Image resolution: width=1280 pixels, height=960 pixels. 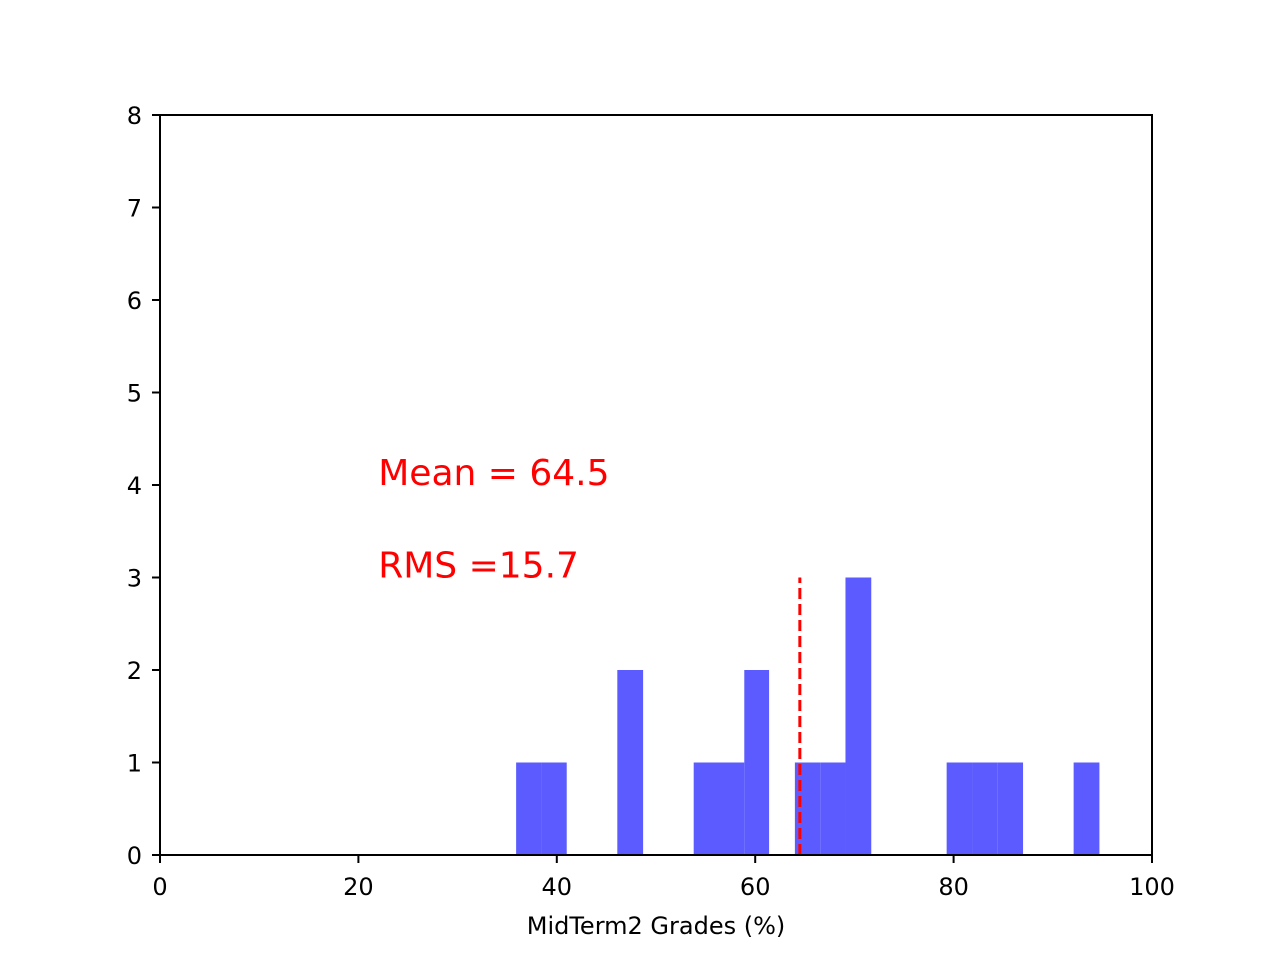 I want to click on y-tick-label: 1, so click(x=134, y=764).